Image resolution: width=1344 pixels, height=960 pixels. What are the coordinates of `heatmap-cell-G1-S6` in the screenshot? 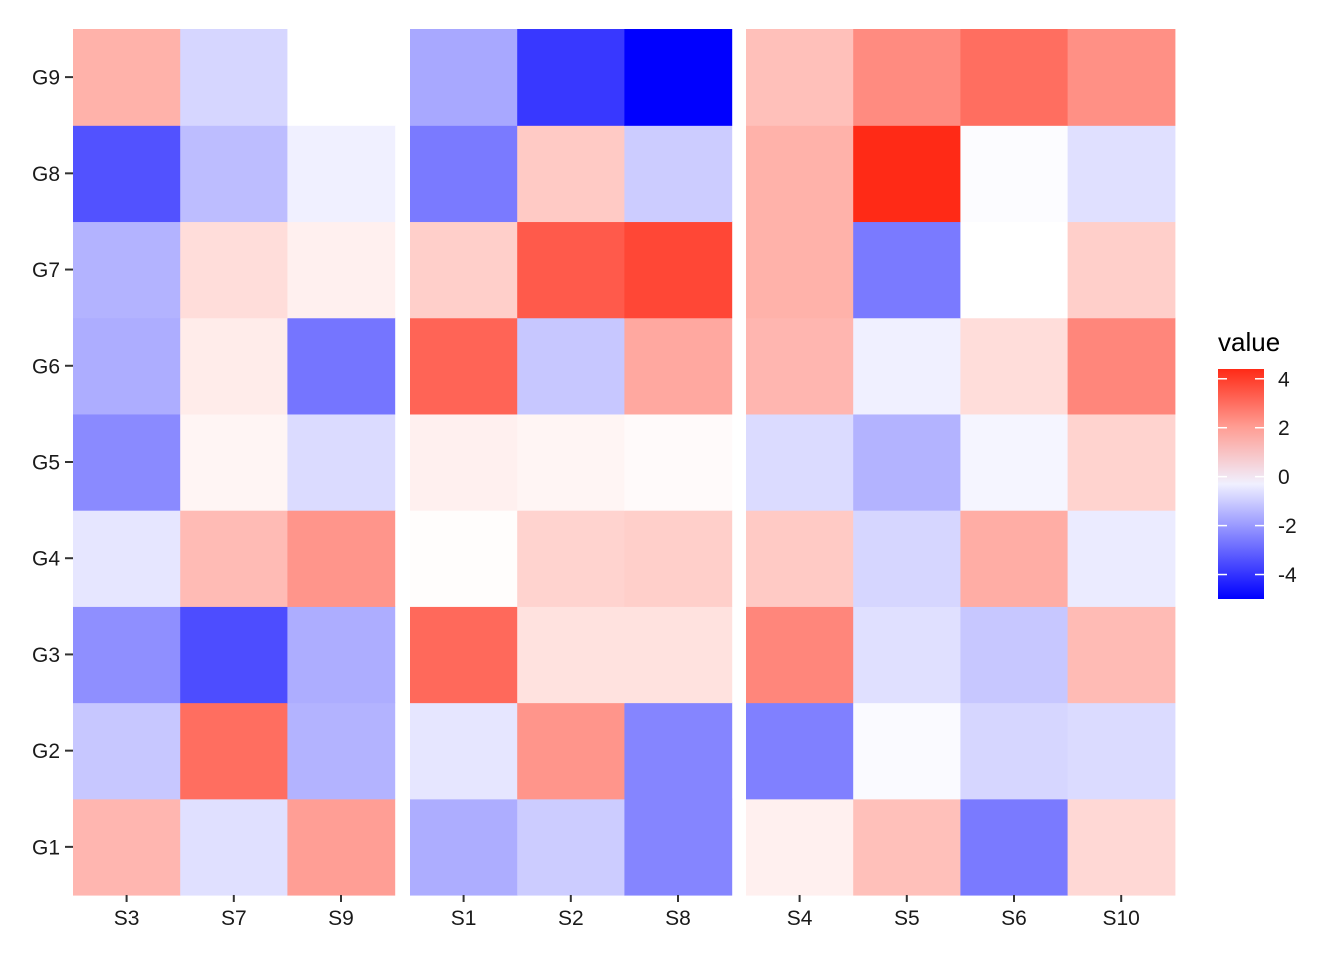 It's located at (1014, 847).